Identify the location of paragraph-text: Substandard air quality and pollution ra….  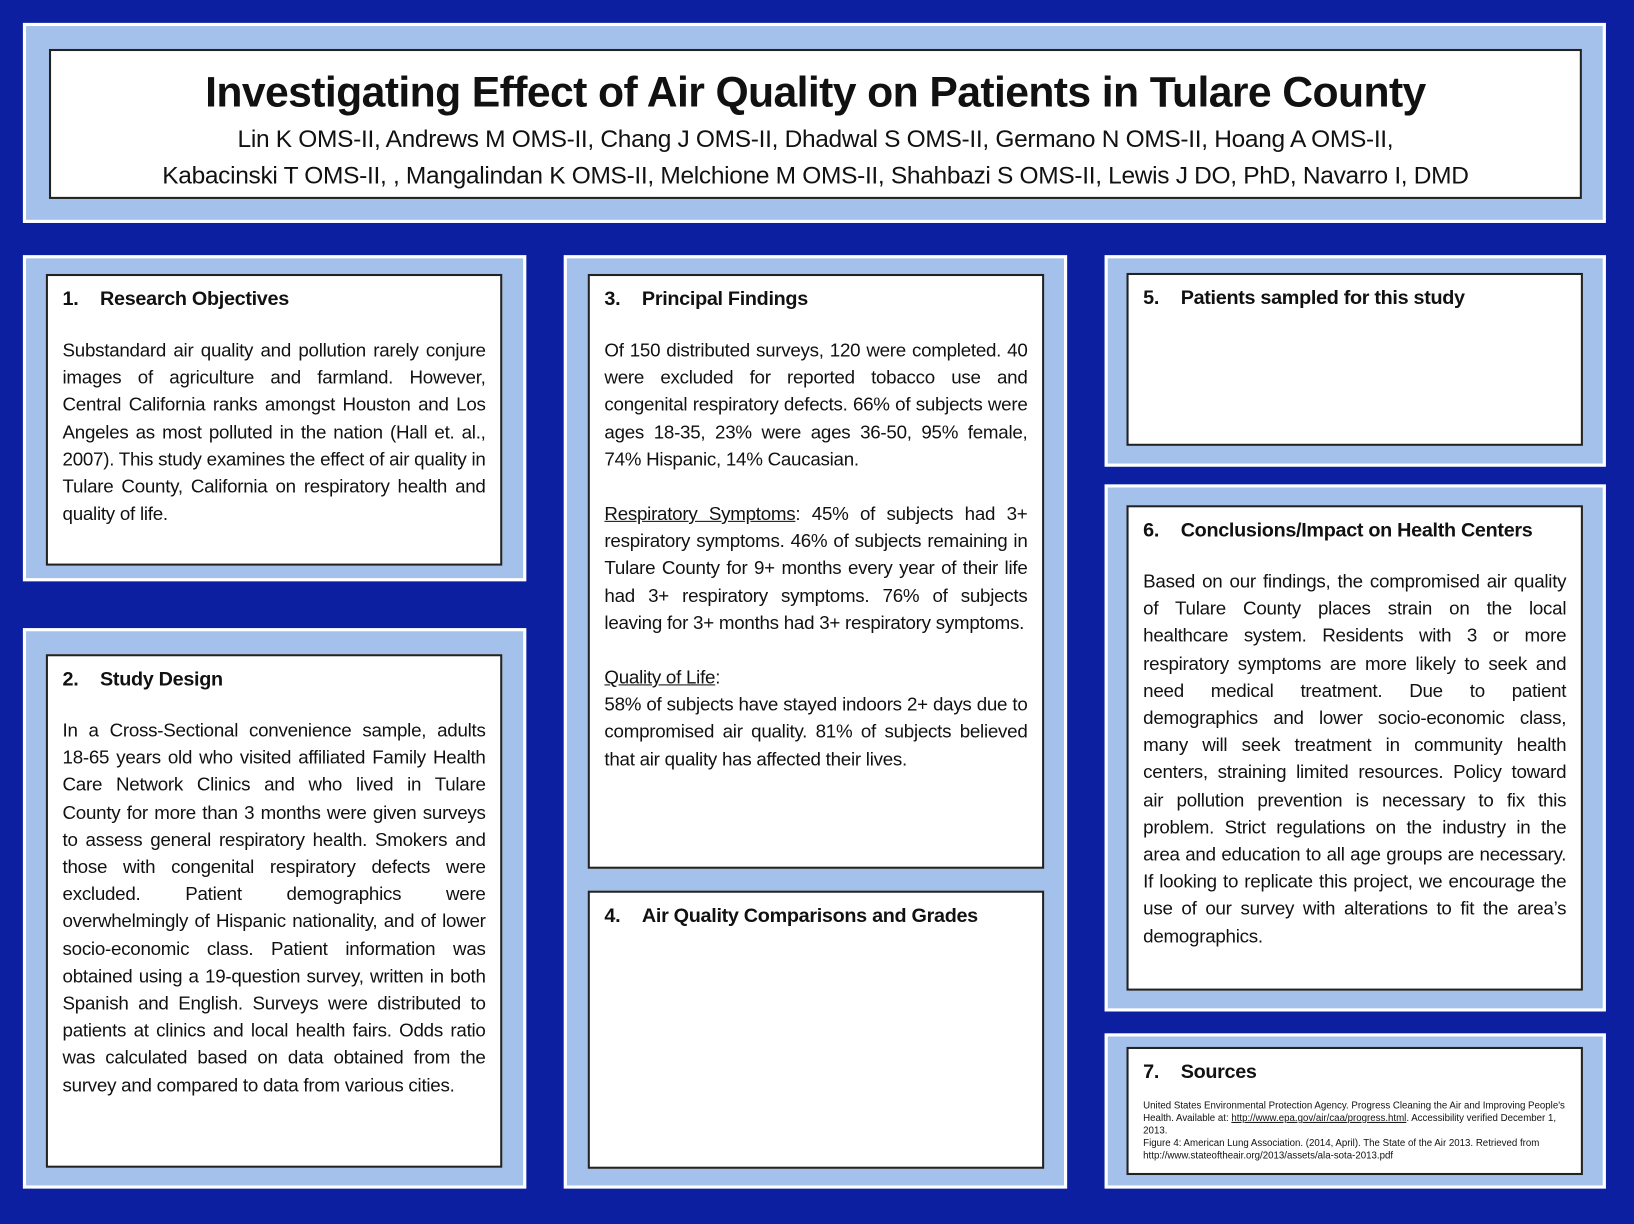
(274, 432).